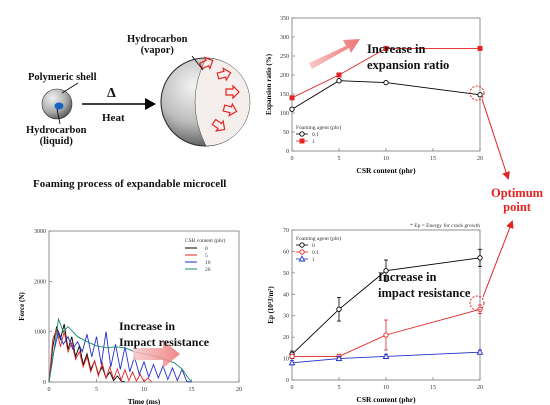 The height and width of the screenshot is (405, 550). What do you see at coordinates (113, 118) in the screenshot?
I see `heat-label: Heat` at bounding box center [113, 118].